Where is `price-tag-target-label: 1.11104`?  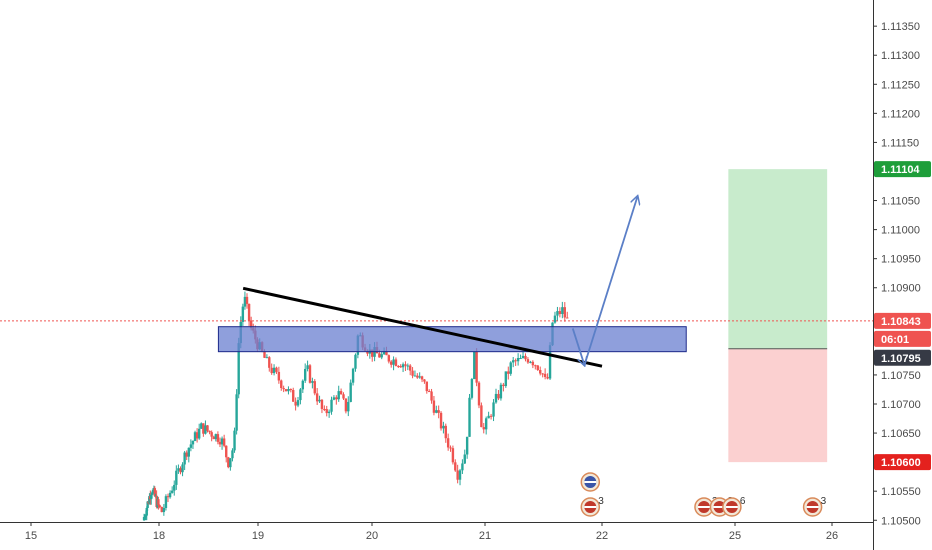 price-tag-target-label: 1.11104 is located at coordinates (900, 170).